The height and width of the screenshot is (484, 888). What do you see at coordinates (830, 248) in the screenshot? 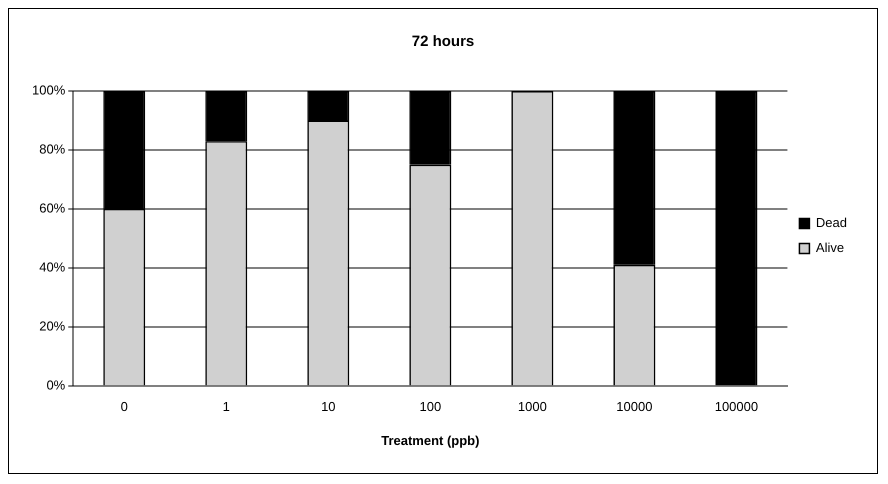
I see `legend-label: Alive` at bounding box center [830, 248].